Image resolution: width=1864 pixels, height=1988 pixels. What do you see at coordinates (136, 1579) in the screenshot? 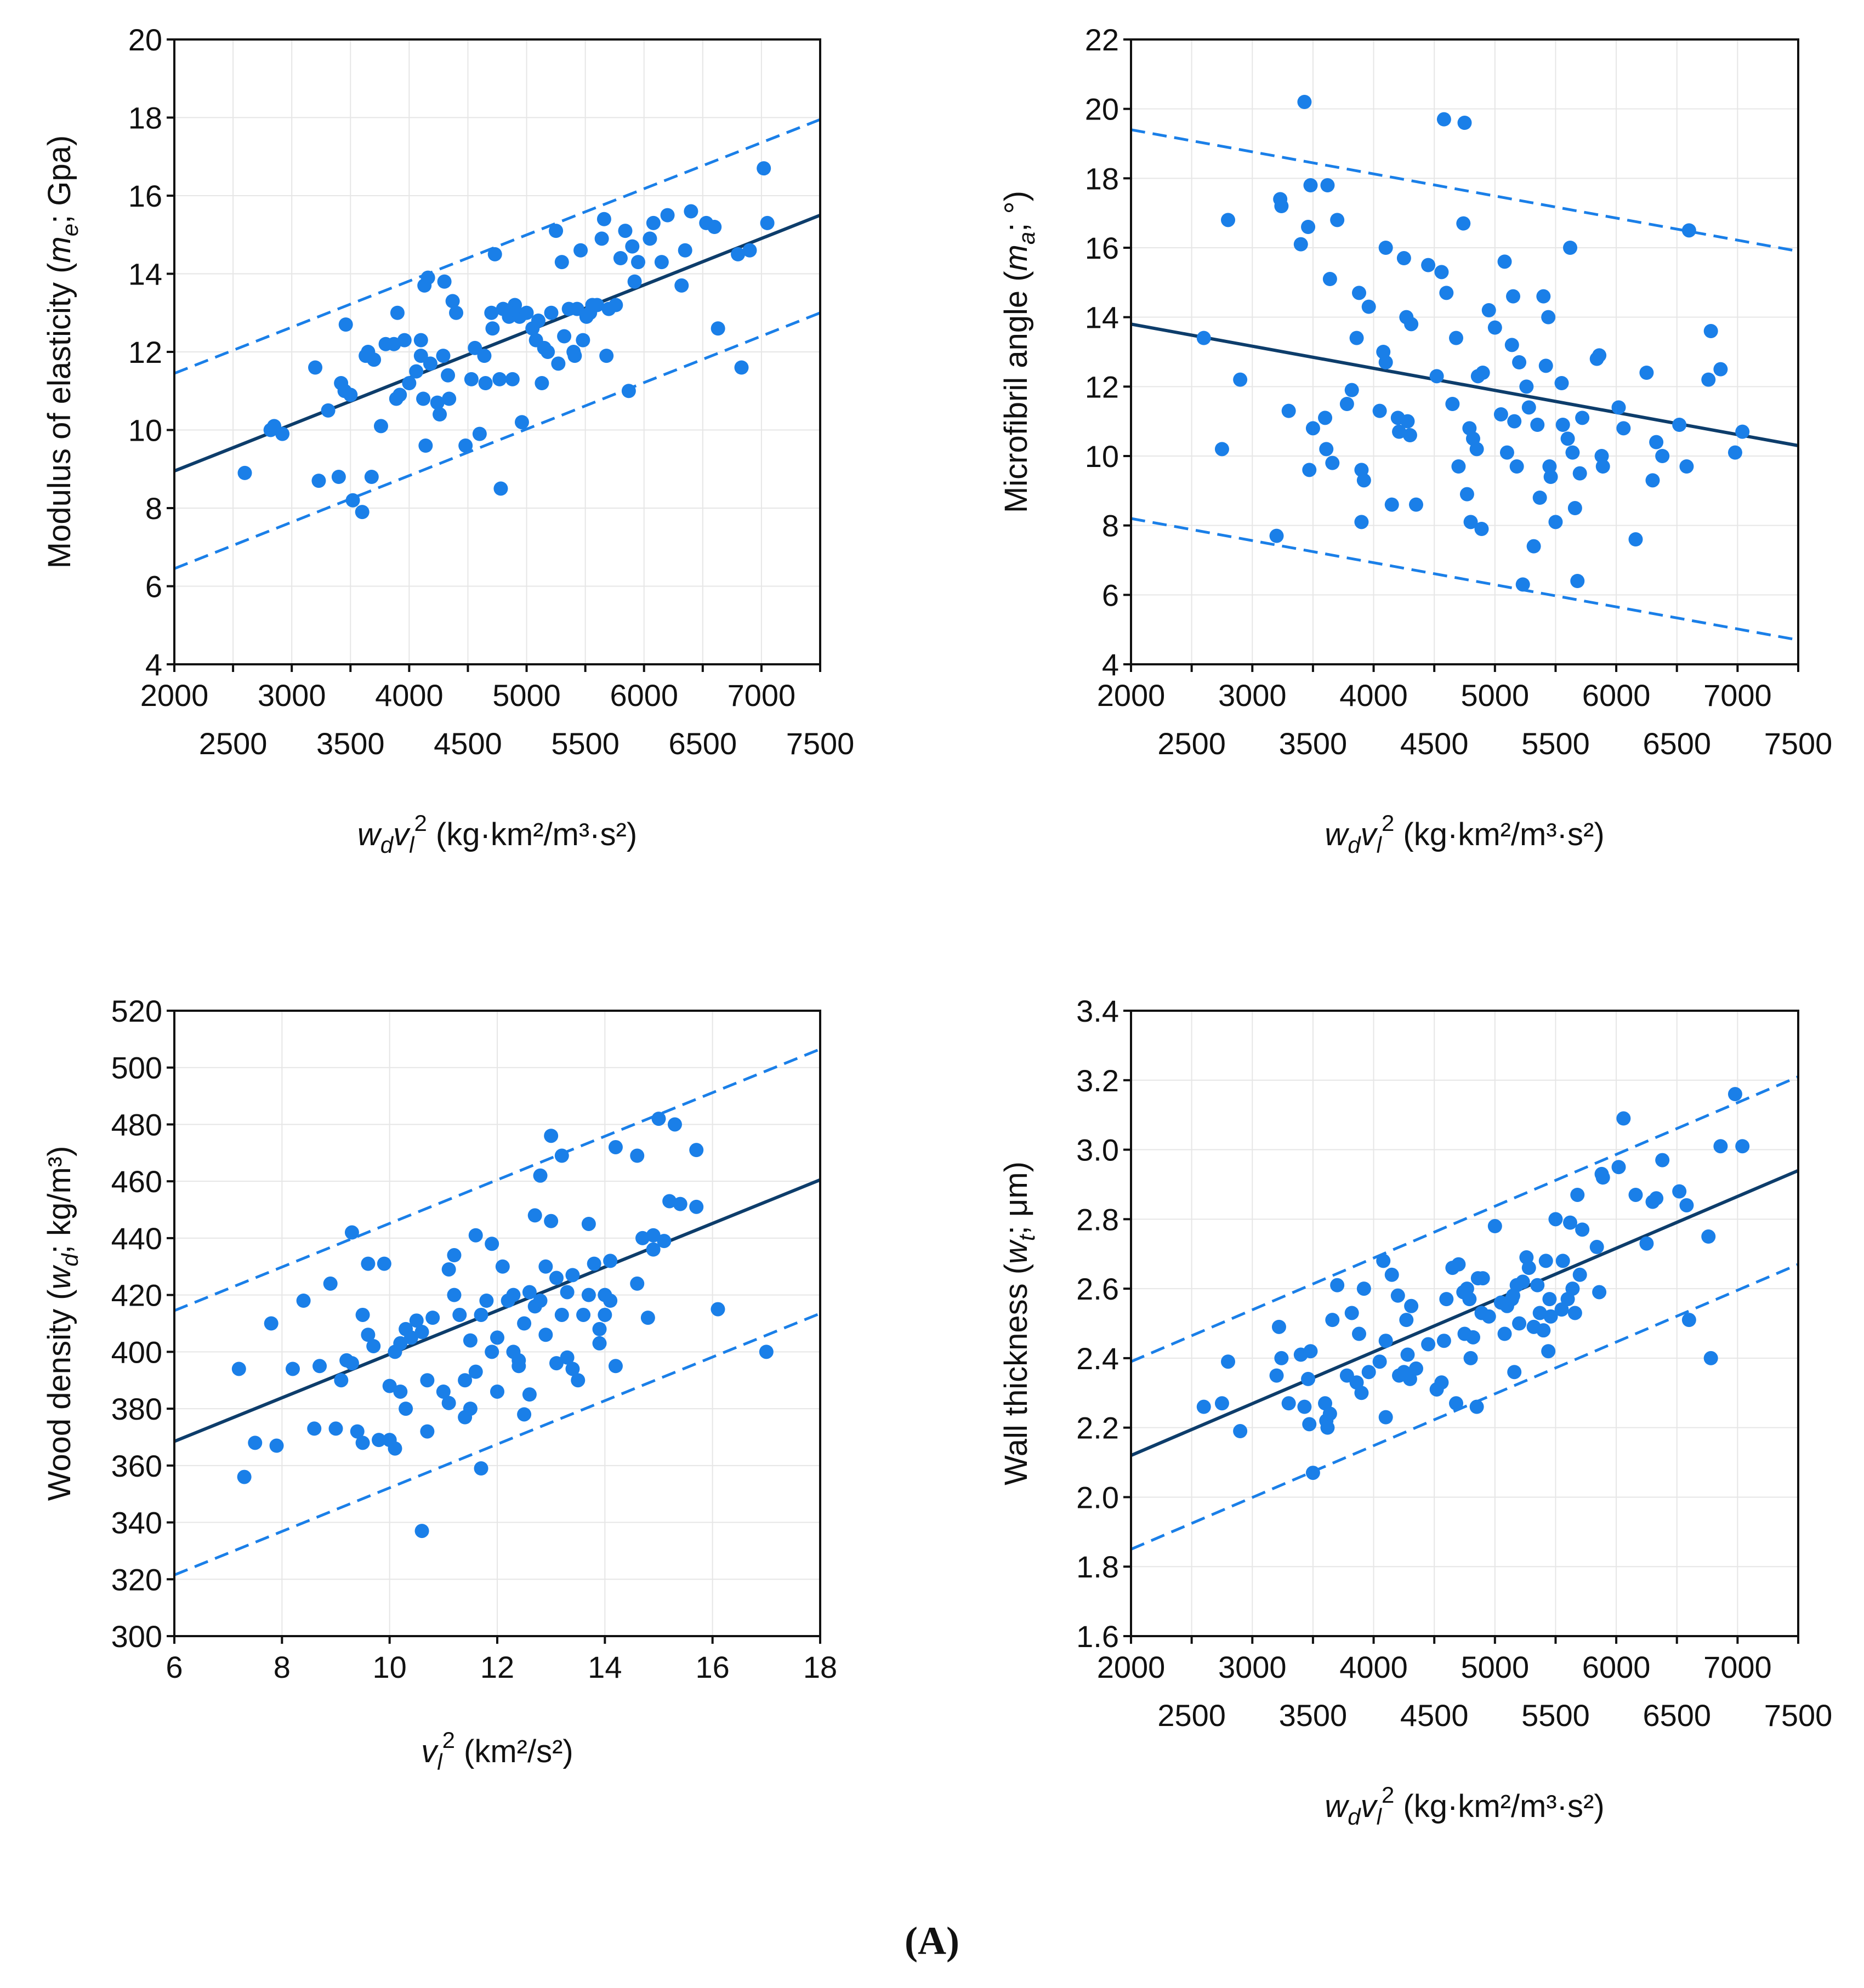
I see `y-tick-label: 320` at bounding box center [136, 1579].